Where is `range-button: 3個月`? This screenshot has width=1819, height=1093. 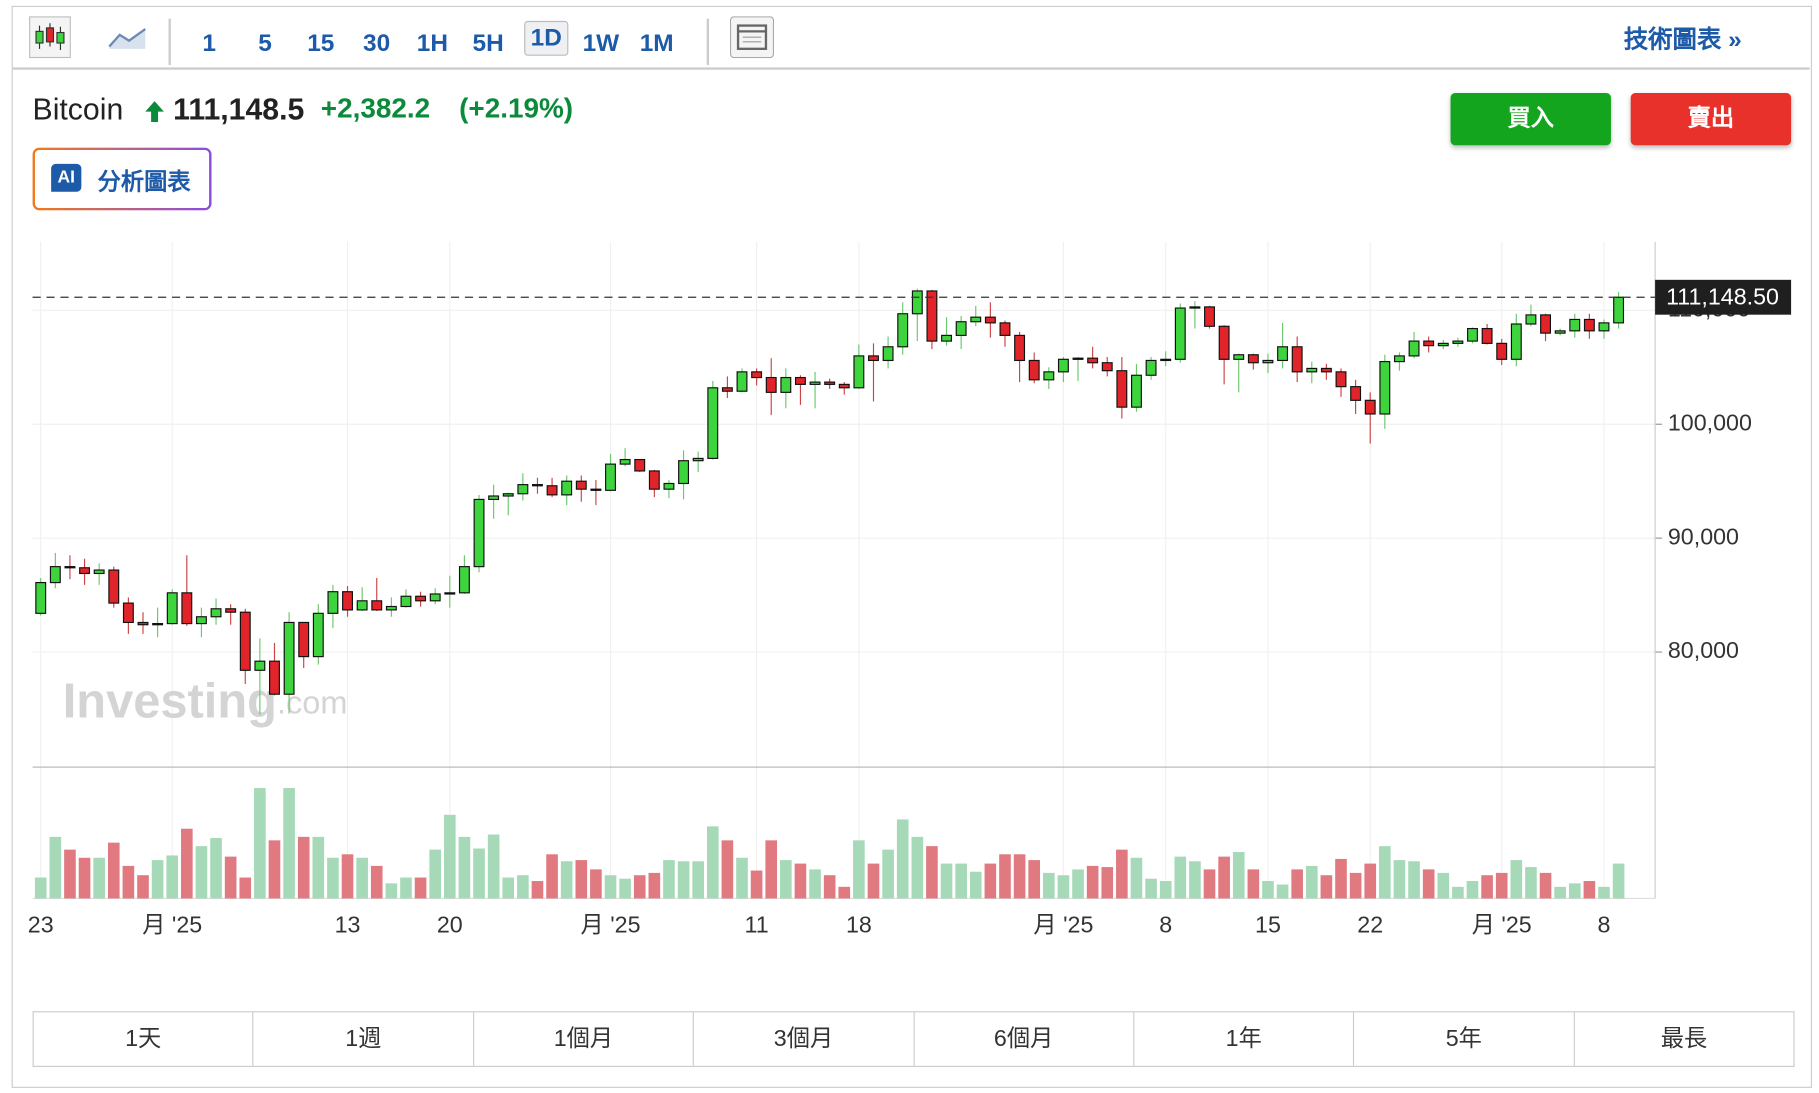
range-button: 3個月 is located at coordinates (802, 1039).